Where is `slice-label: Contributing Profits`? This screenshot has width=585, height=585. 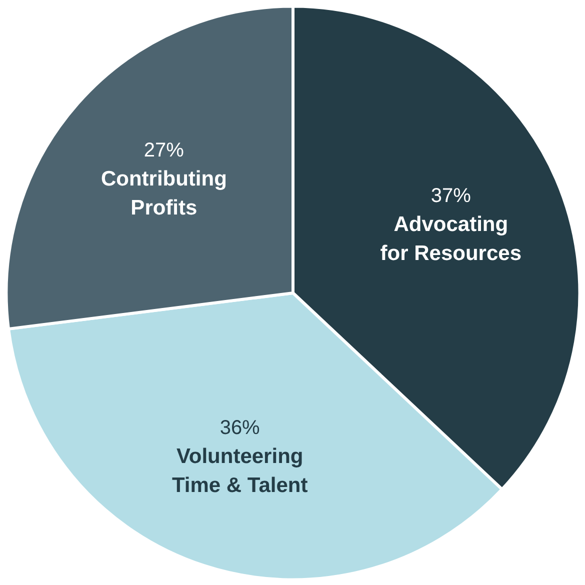 slice-label: Contributing Profits is located at coordinates (163, 194).